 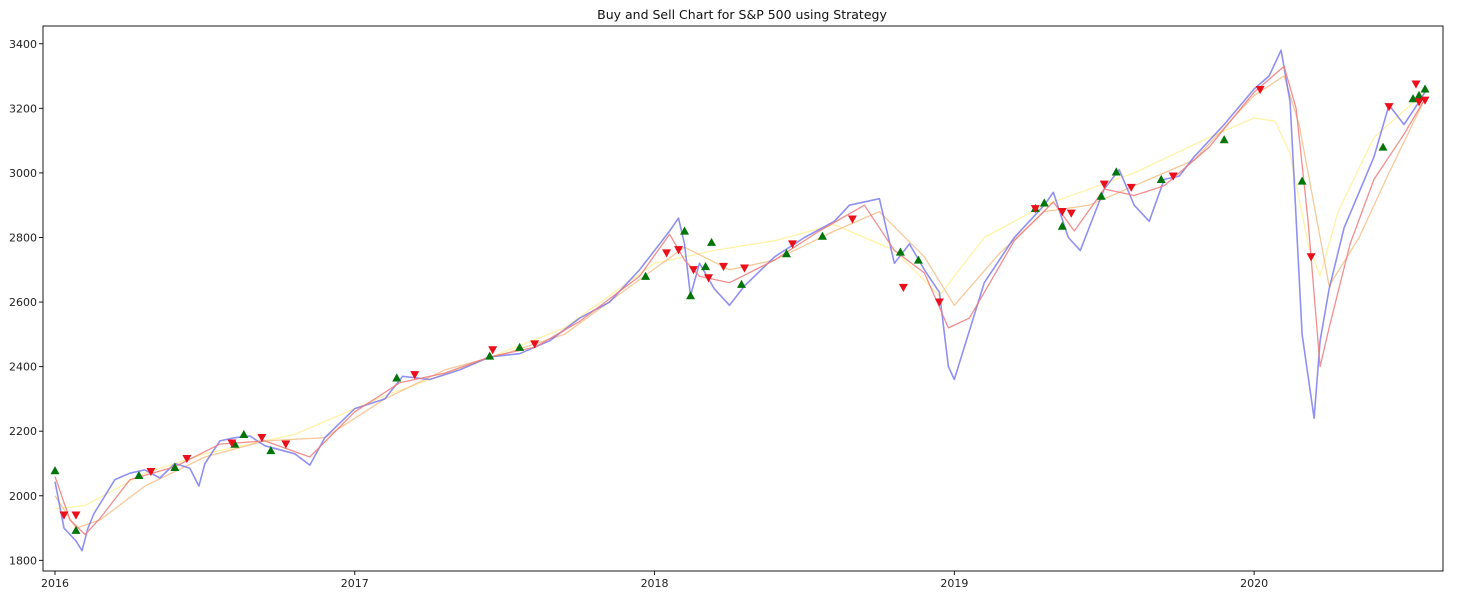 What do you see at coordinates (55, 583) in the screenshot?
I see `x-tick-label: 2016` at bounding box center [55, 583].